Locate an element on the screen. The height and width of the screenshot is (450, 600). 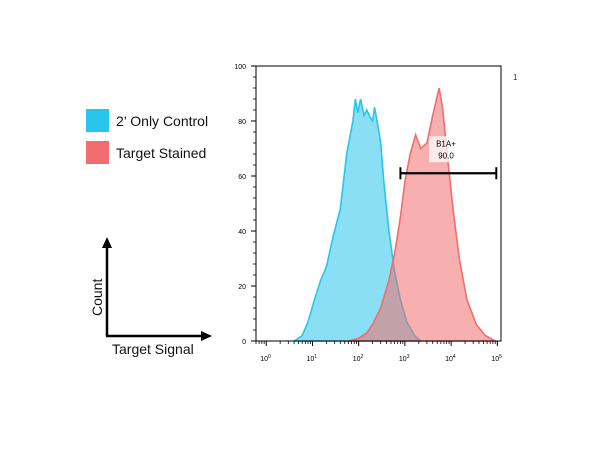
legend-item-stained: Target Stained is located at coordinates (146, 152).